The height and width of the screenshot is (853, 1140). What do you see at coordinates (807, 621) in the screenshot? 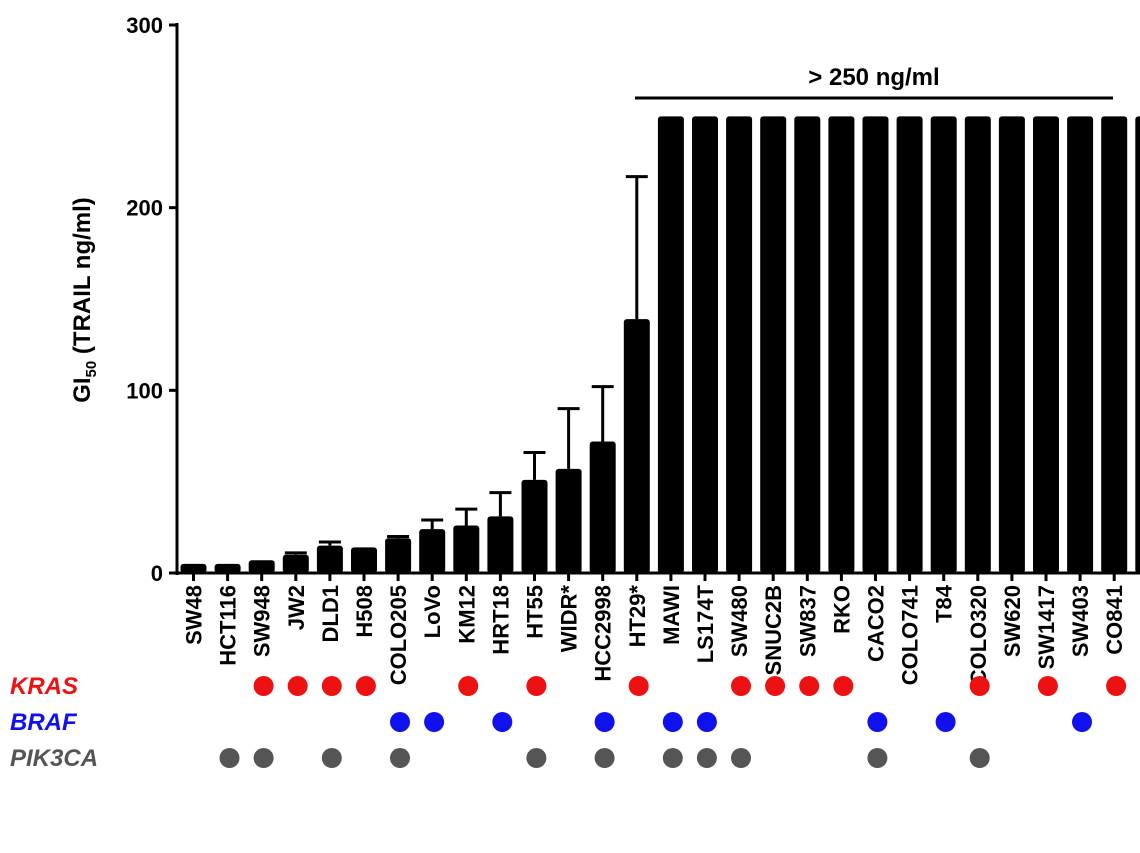
I see `category-label-SW837: SW837` at bounding box center [807, 621].